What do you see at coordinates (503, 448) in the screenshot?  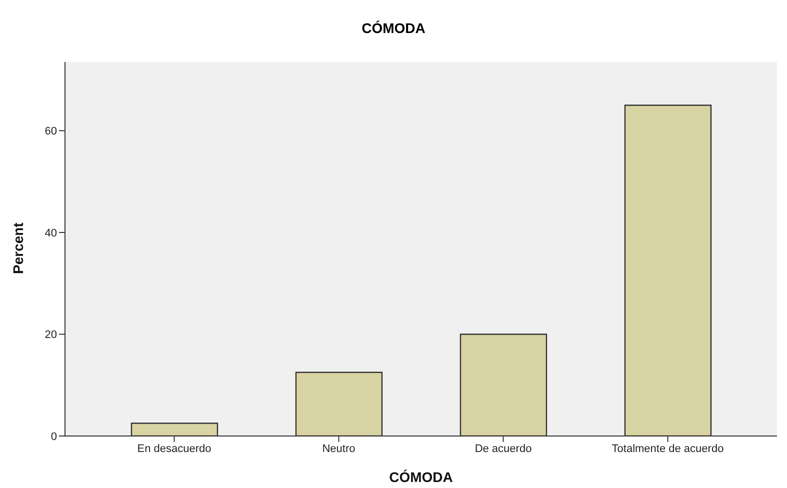 I see `x-tick-label: De acuerdo` at bounding box center [503, 448].